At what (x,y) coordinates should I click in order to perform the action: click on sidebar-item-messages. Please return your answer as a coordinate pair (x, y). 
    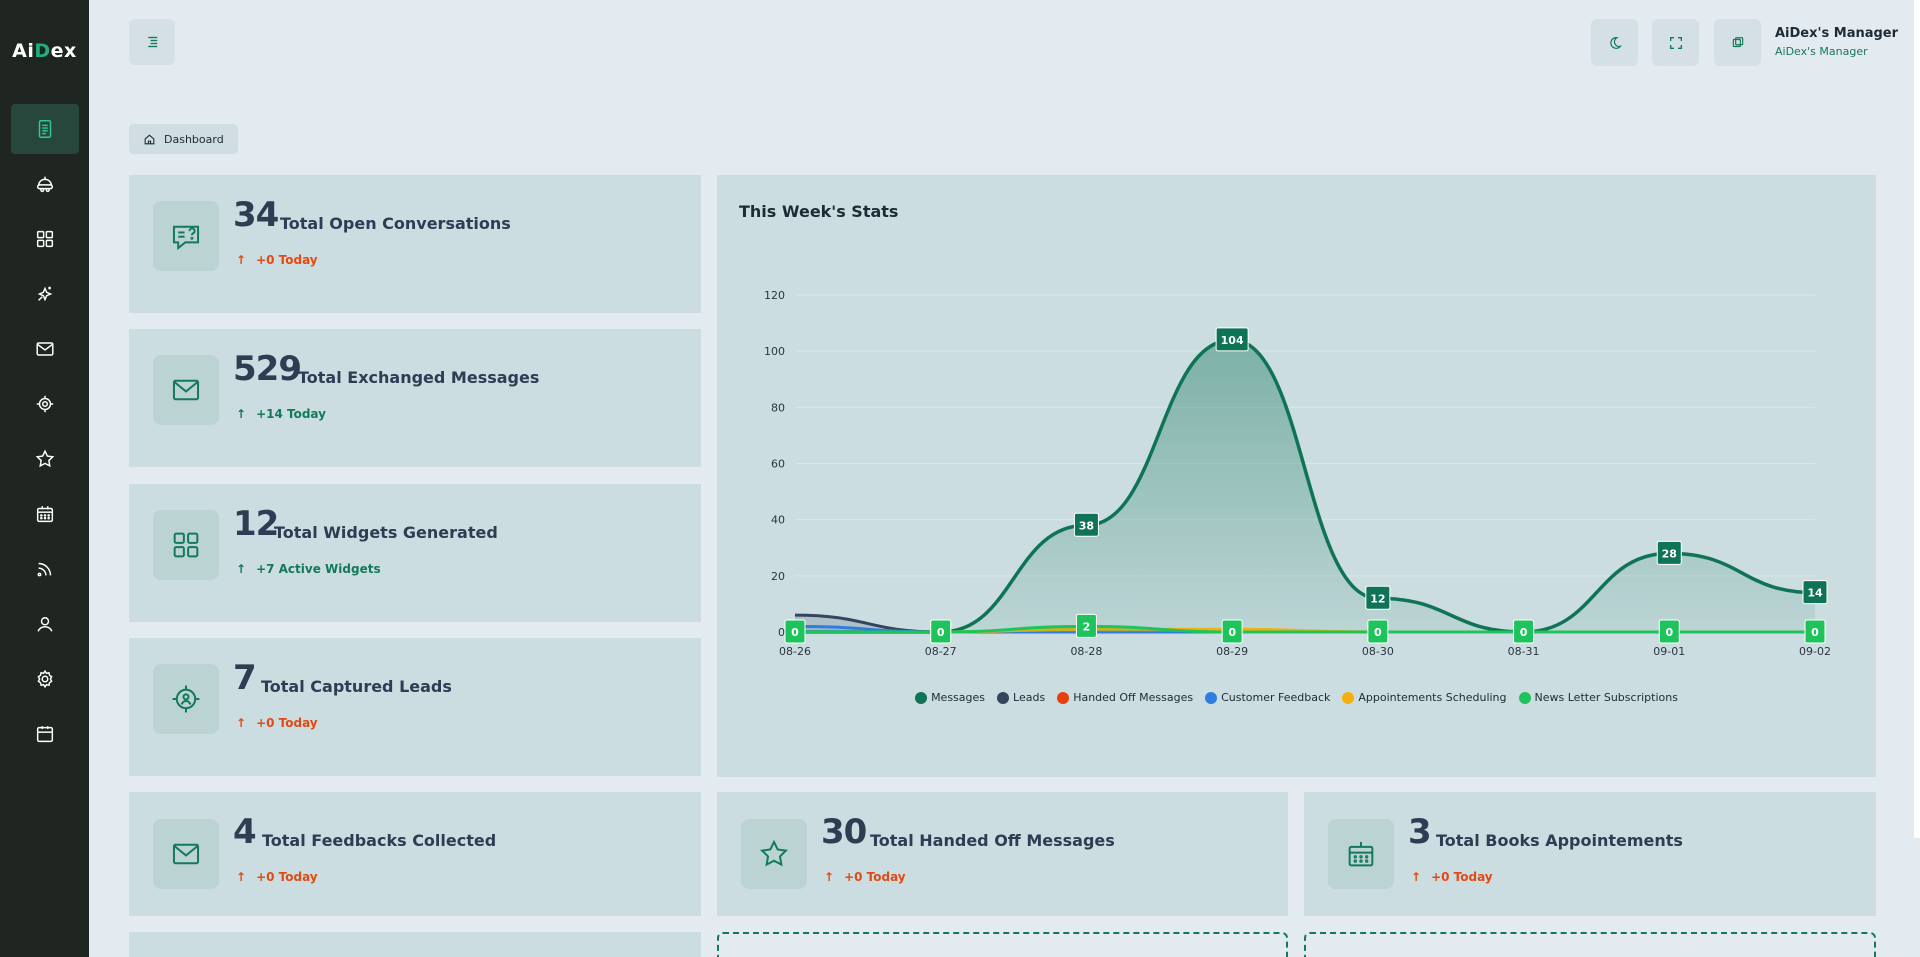
    Looking at the image, I should click on (45, 349).